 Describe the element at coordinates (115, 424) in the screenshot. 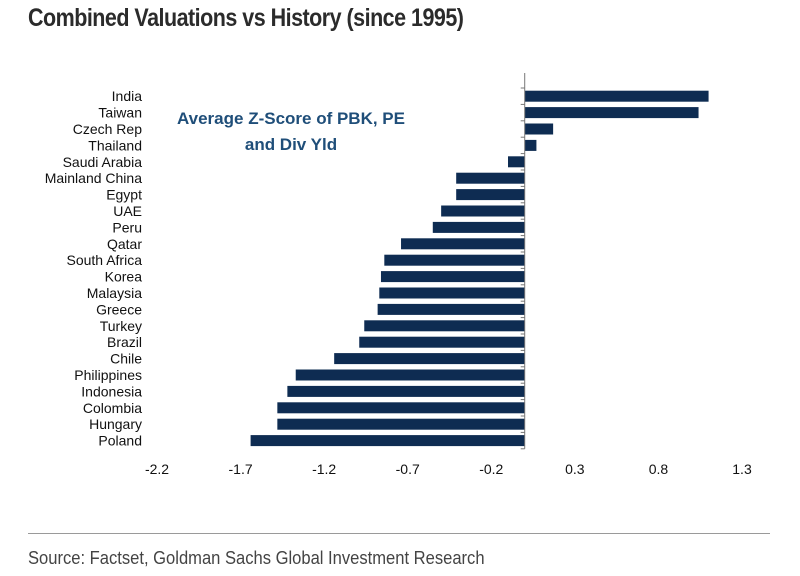

I see `category-label: Hungary` at that location.